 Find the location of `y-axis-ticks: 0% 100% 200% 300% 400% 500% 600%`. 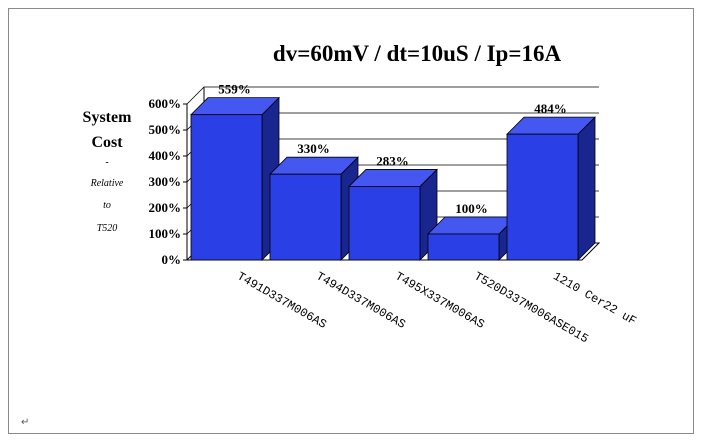

y-axis-ticks: 0% 100% 200% 300% 400% 500% 600% is located at coordinates (168, 181).